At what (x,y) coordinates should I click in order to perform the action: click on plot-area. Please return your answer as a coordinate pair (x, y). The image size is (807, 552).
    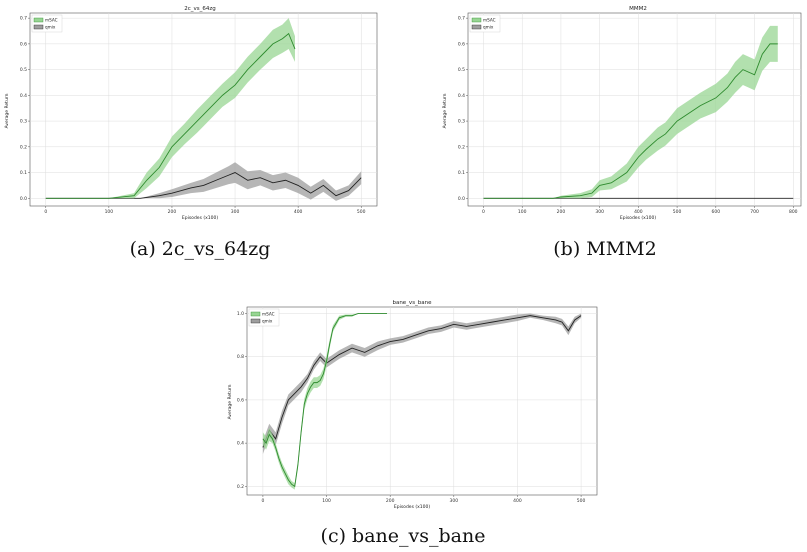
    Looking at the image, I should click on (634, 109).